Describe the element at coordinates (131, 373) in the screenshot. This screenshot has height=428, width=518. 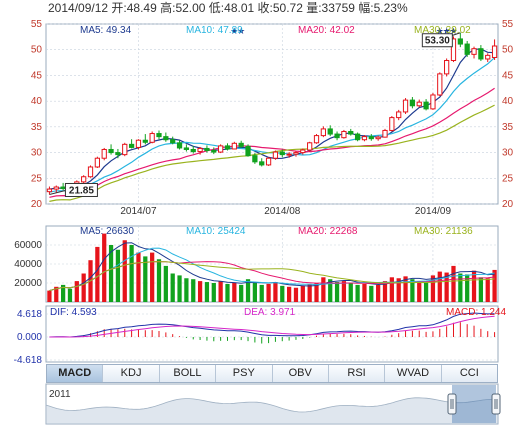
I see `tab-kdj: KDJ` at that location.